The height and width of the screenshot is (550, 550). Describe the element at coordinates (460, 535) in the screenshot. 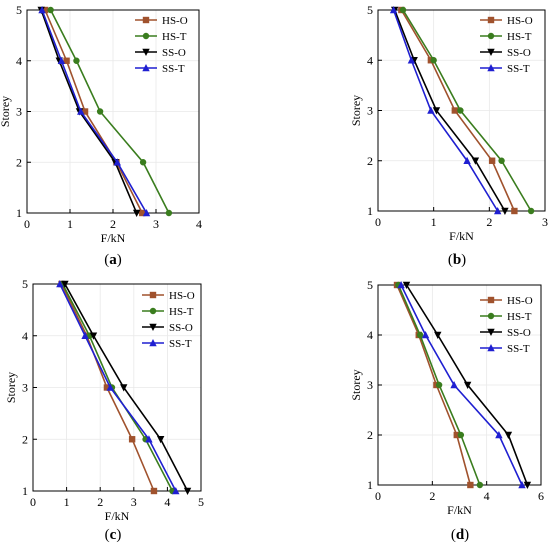

I see `panel-label: (d)` at that location.